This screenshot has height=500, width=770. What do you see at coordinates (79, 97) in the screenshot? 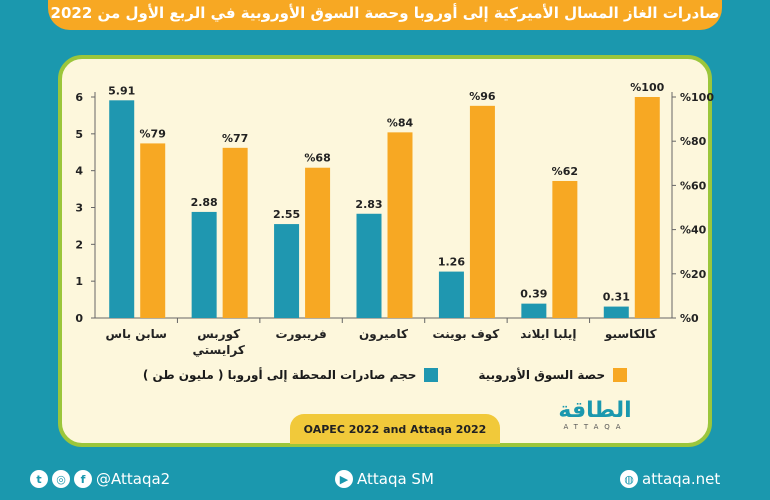
I see `left-tick-label: 6` at bounding box center [79, 97].